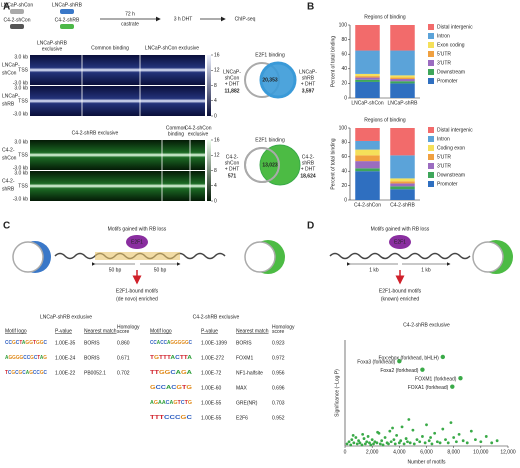 This screenshot has height=468, width=520. I want to click on label: + DHT, so click(308, 169).